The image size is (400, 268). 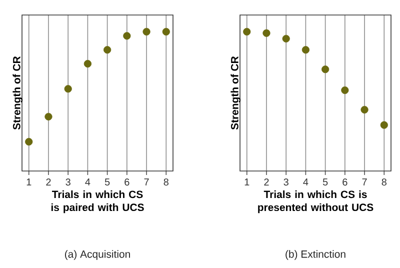 I want to click on x-axis-title: Trials in which CS is paired with UCS, so click(x=97, y=202).